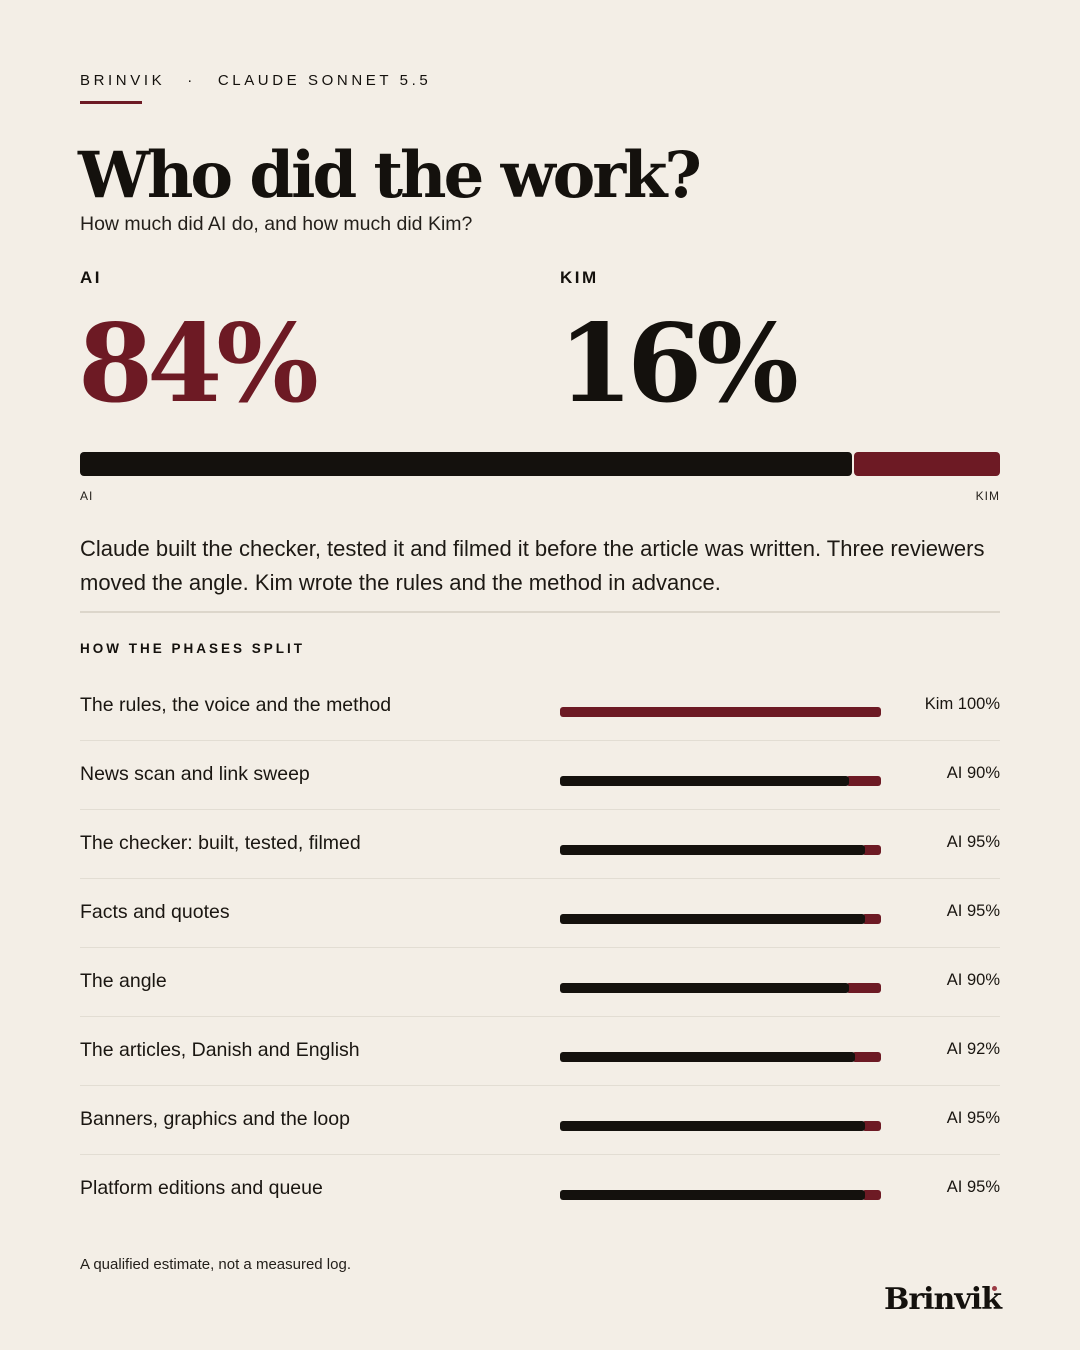 The width and height of the screenshot is (1080, 1350). I want to click on phase-label: The checker: built, tested, filmed, so click(220, 843).